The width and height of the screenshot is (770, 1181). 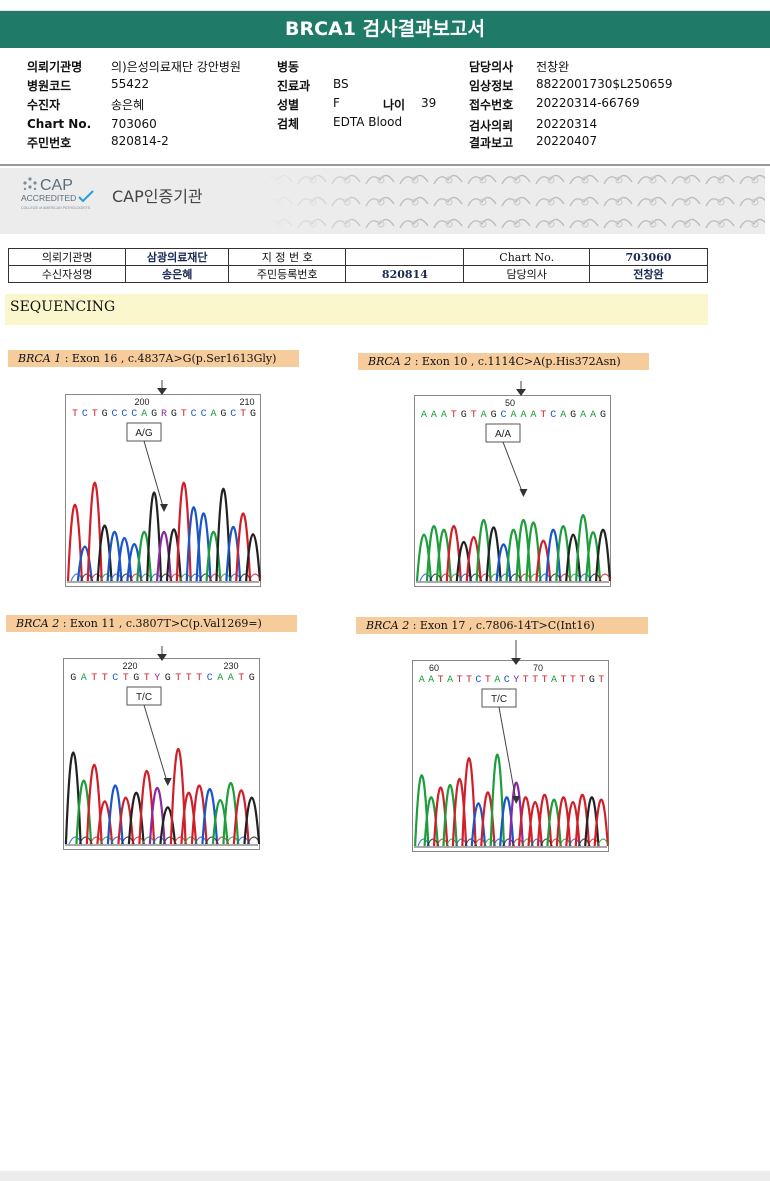 I want to click on genotype-call: A/A, so click(x=503, y=434).